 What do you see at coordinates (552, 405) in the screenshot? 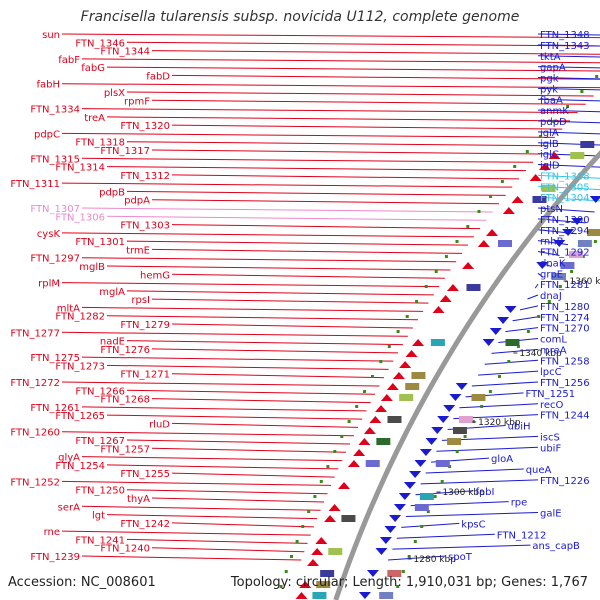
I see `gene-label-reco: recO` at bounding box center [552, 405].